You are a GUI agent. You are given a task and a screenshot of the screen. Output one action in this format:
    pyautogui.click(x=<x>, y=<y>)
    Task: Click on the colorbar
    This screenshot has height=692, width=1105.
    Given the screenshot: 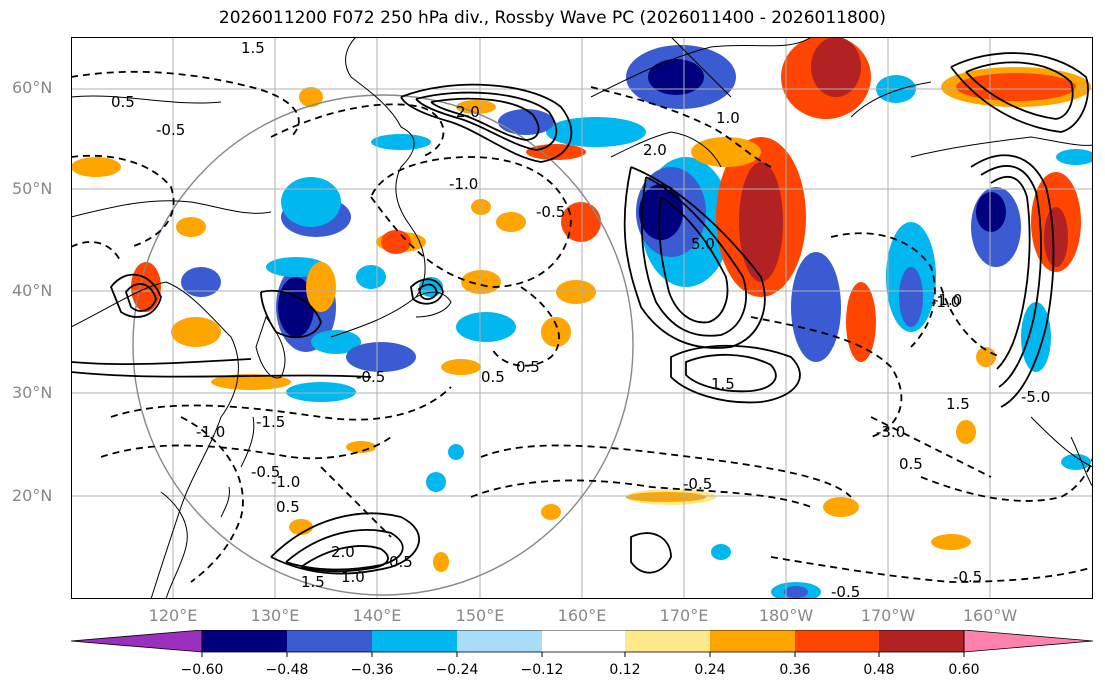 What is the action you would take?
    pyautogui.click(x=582, y=643)
    